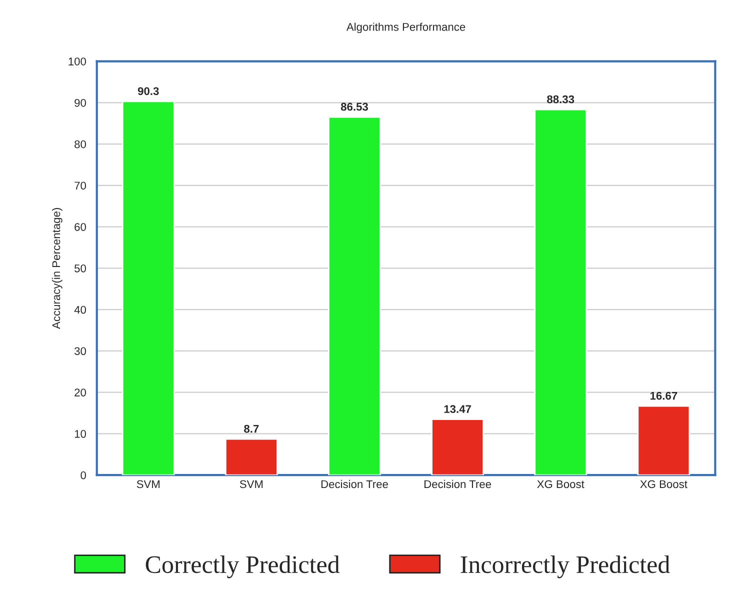  I want to click on y-tick-label: 50, so click(80, 268).